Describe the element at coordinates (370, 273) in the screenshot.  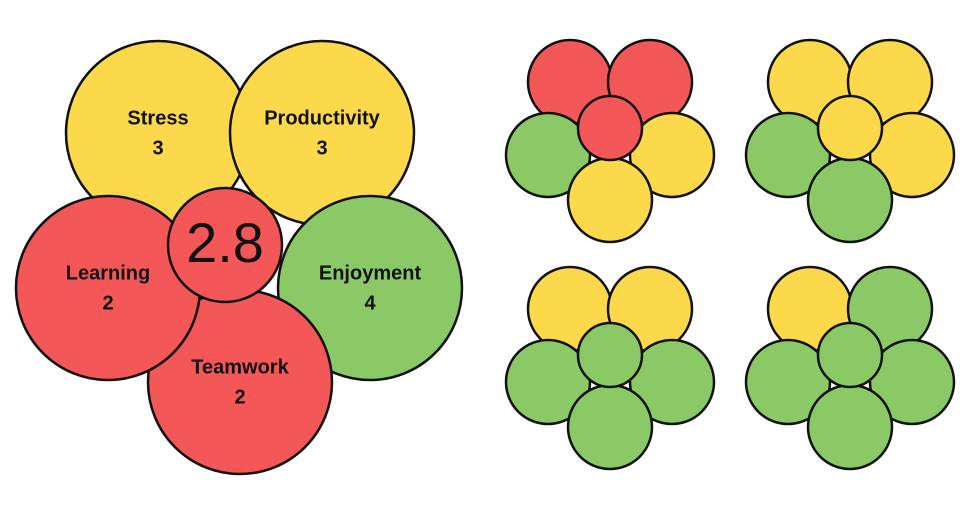
I see `petal-label: Enjoyment` at that location.